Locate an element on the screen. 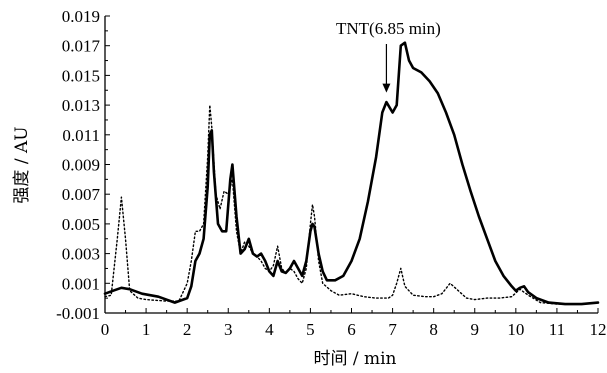 The height and width of the screenshot is (373, 607). y-axis-title: 强度 / AU is located at coordinates (22, 164).